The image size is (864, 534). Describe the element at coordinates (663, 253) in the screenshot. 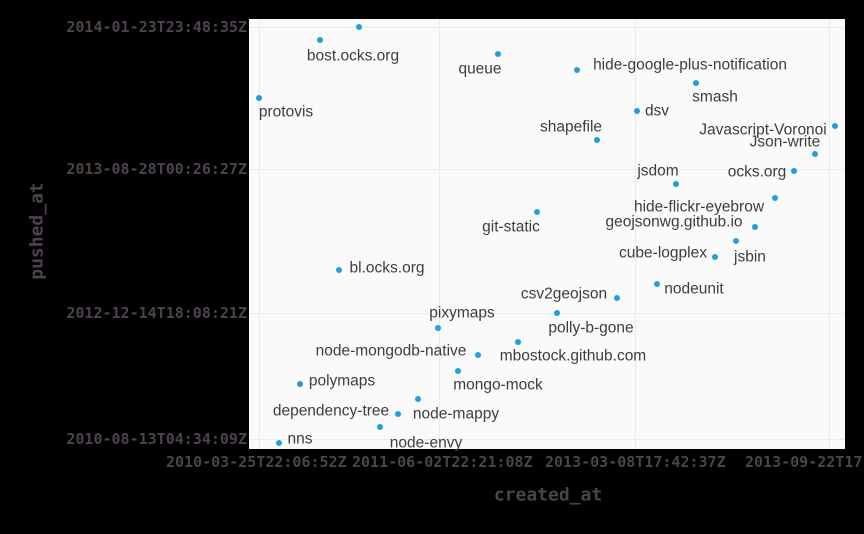

I see `data-point-label: cube-logplex` at that location.